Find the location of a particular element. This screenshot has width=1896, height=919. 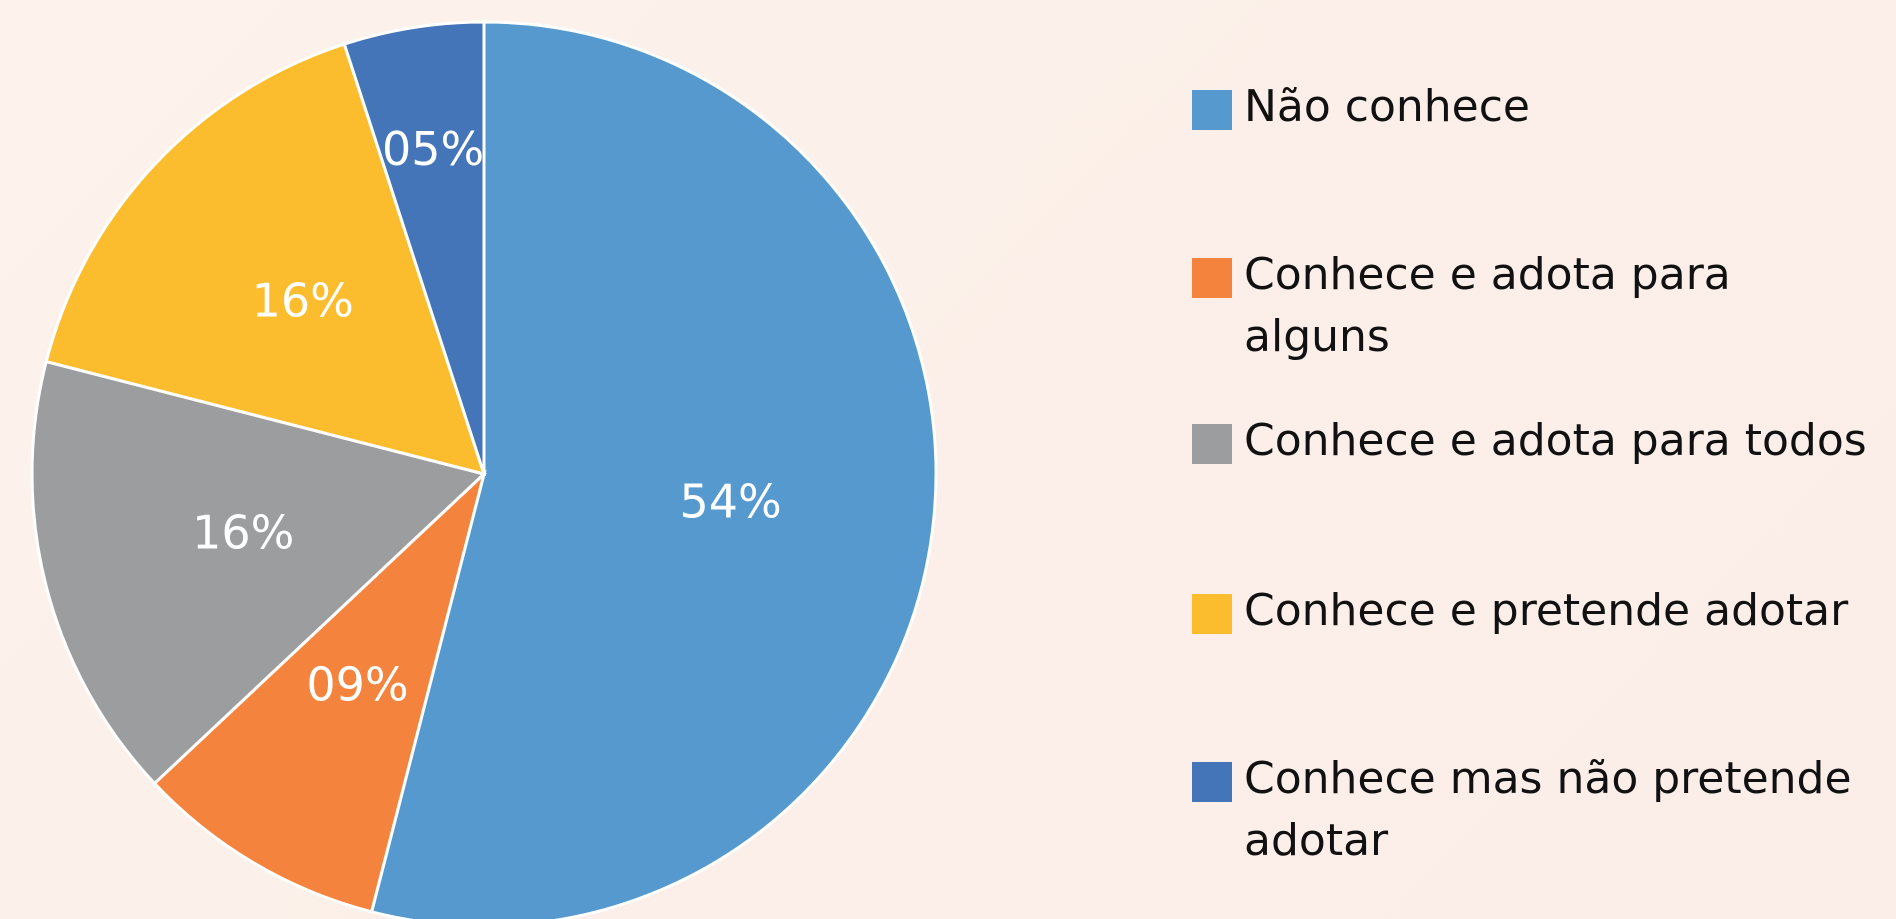

legend-item: Conhece mas não pretende adotar is located at coordinates (1538, 812).